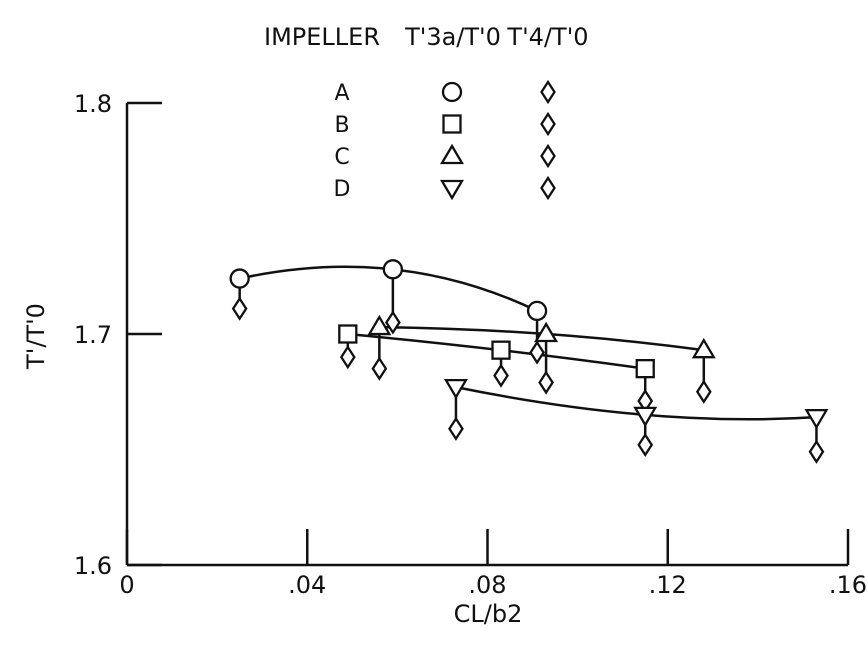 This screenshot has width=868, height=645. I want to click on x-tick-label: .08, so click(487, 585).